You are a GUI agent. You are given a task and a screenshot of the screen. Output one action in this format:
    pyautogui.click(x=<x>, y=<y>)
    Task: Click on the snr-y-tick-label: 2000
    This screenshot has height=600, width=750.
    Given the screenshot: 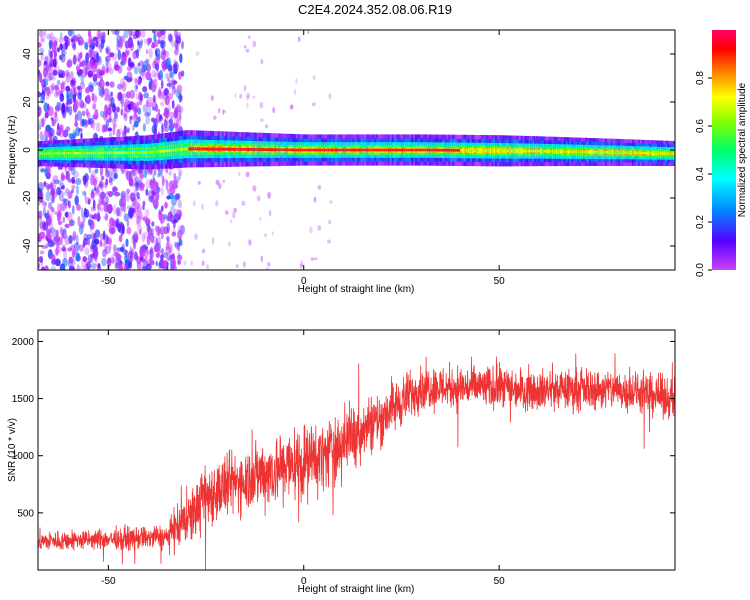 What is the action you would take?
    pyautogui.click(x=23, y=342)
    